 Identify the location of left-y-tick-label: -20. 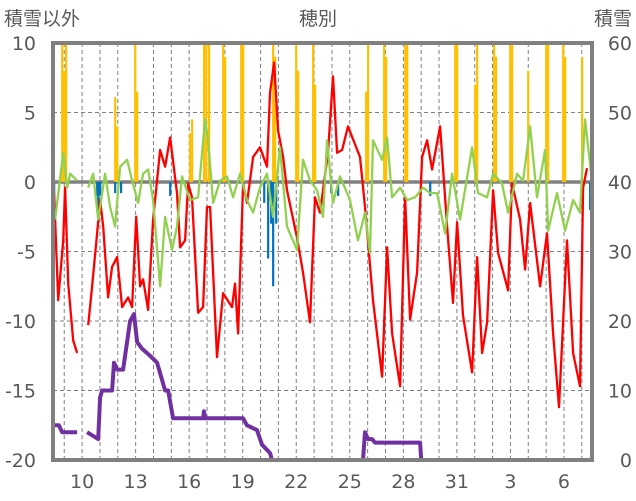
(20, 461).